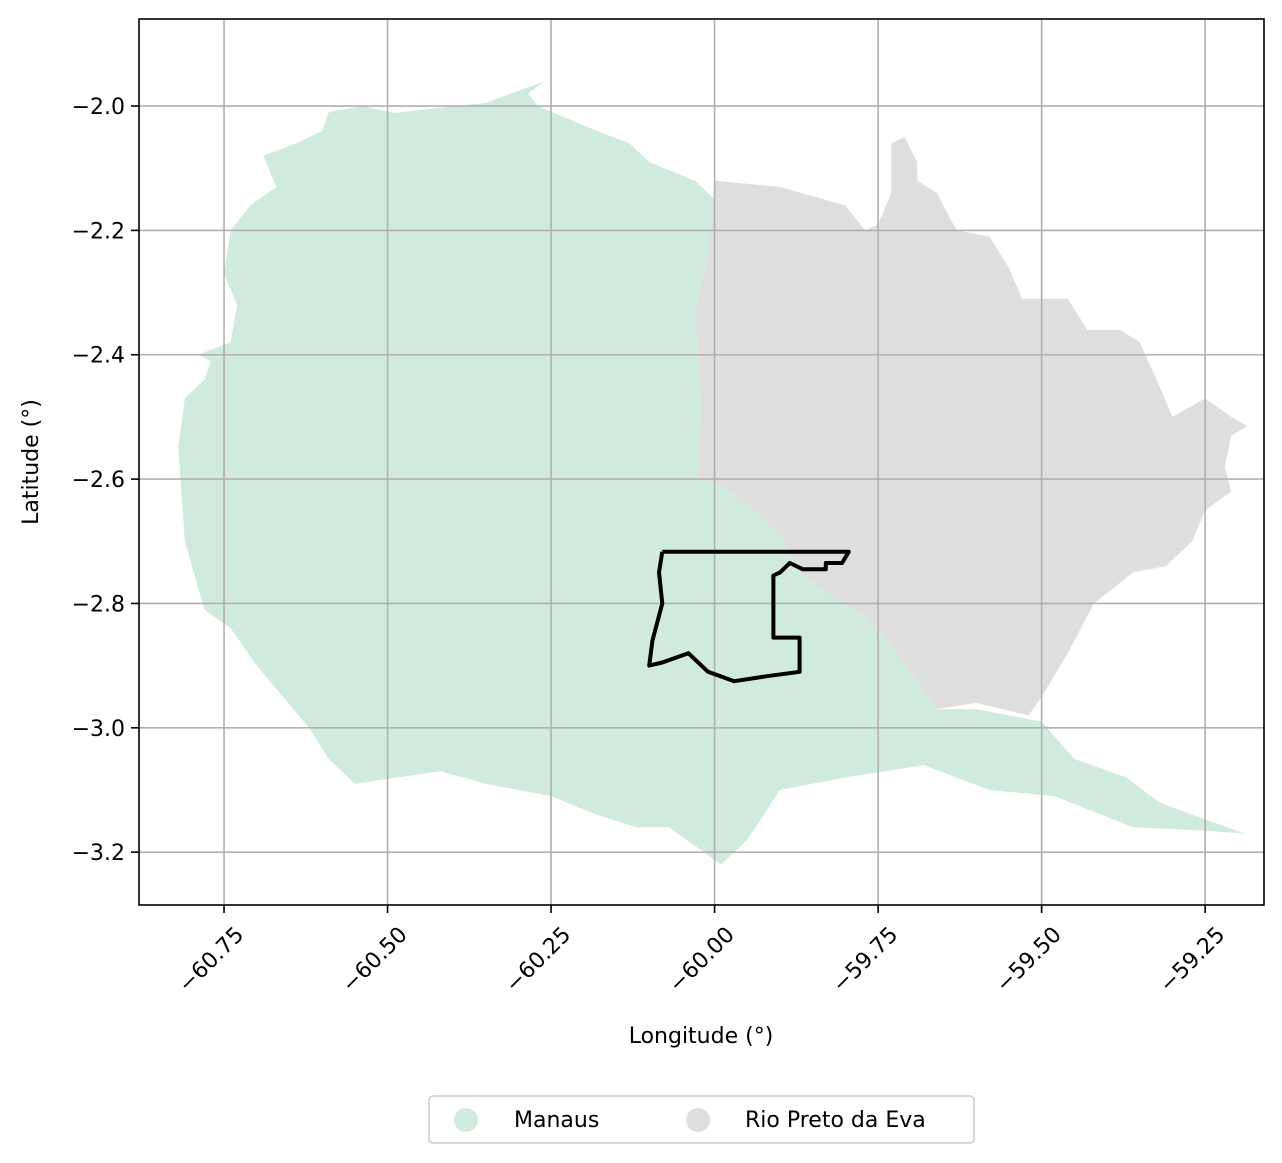 Image resolution: width=1282 pixels, height=1163 pixels. What do you see at coordinates (98, 356) in the screenshot?
I see `y-tick-label: −2.4` at bounding box center [98, 356].